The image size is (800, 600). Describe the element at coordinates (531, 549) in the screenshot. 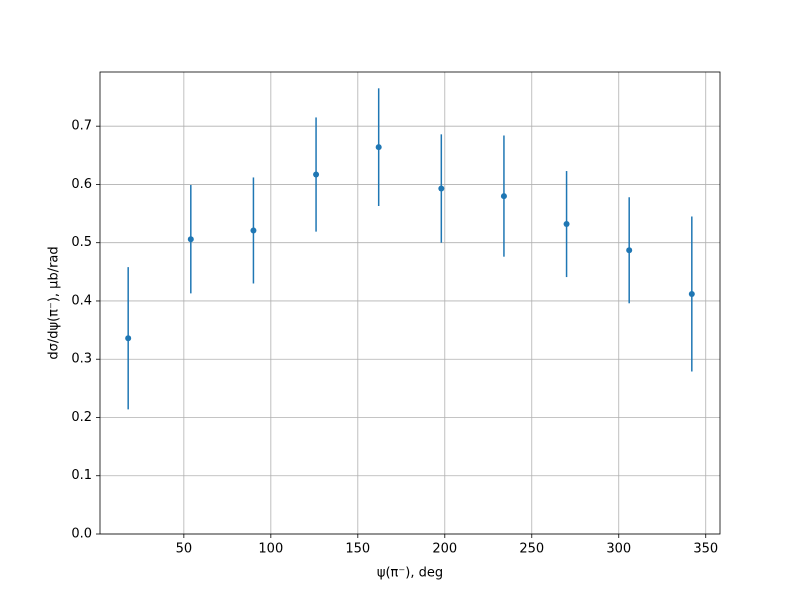

I see `x-tick-label: 250` at that location.